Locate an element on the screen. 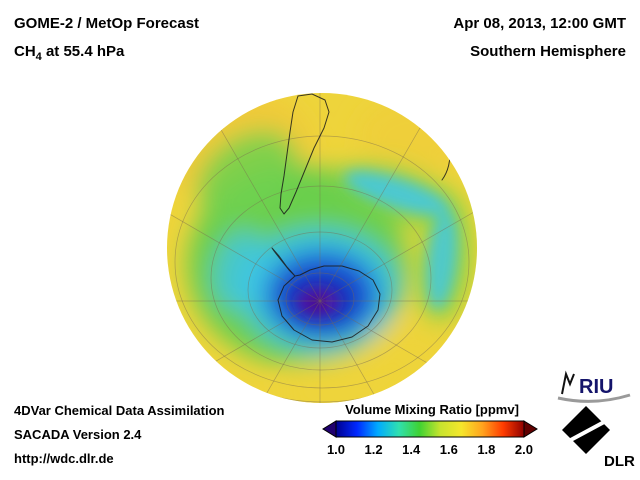 The image size is (640, 480). hemisphere-label: Southern Hemisphere is located at coordinates (548, 51).